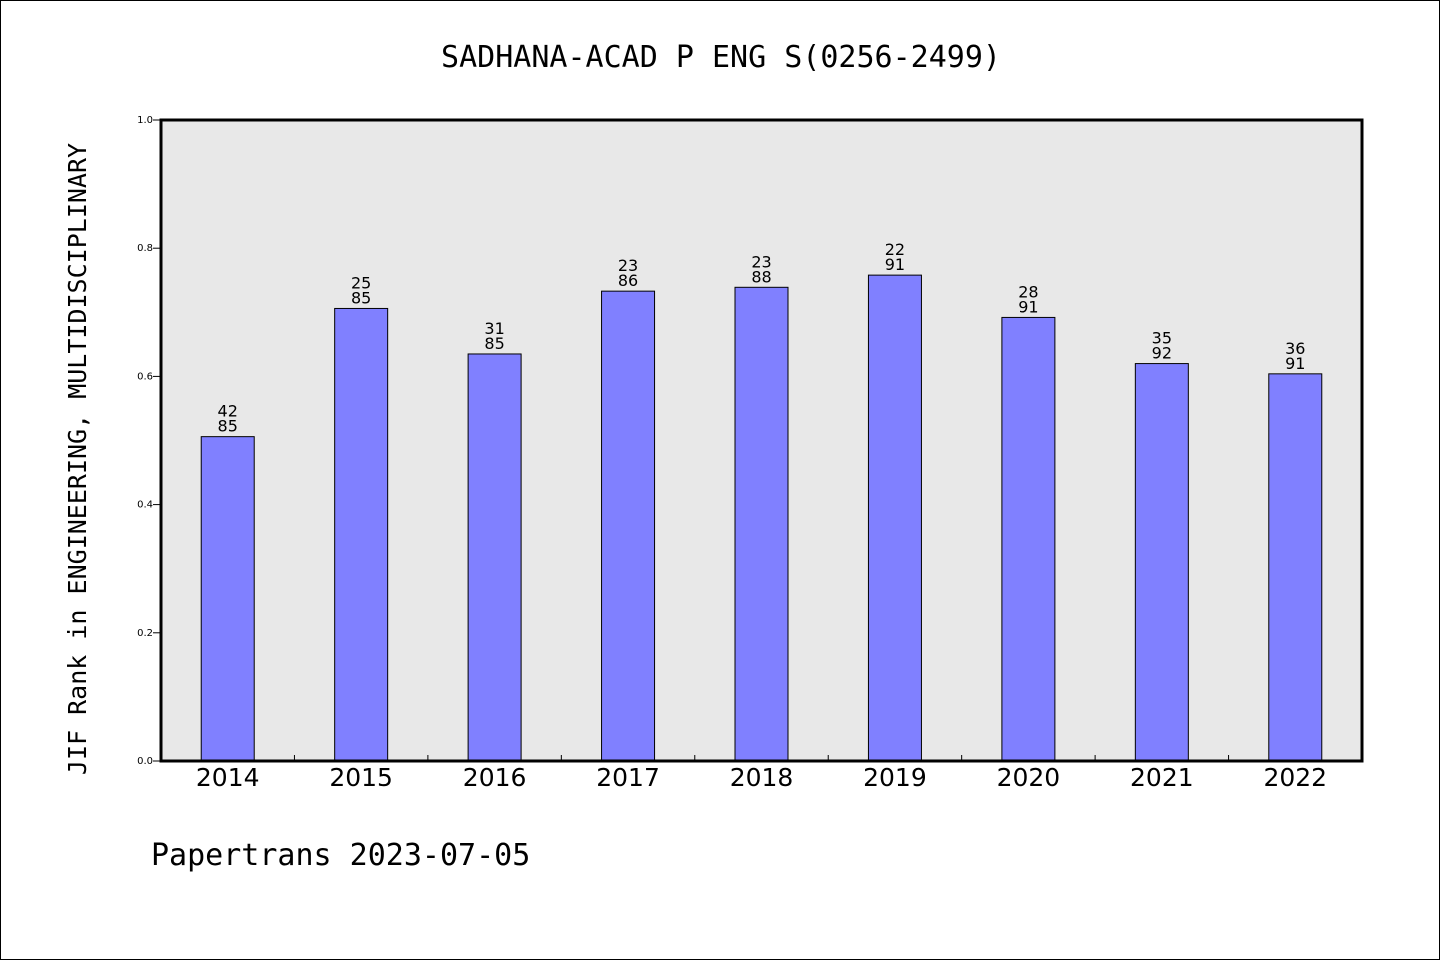  What do you see at coordinates (1028, 539) in the screenshot?
I see `bar-2020` at bounding box center [1028, 539].